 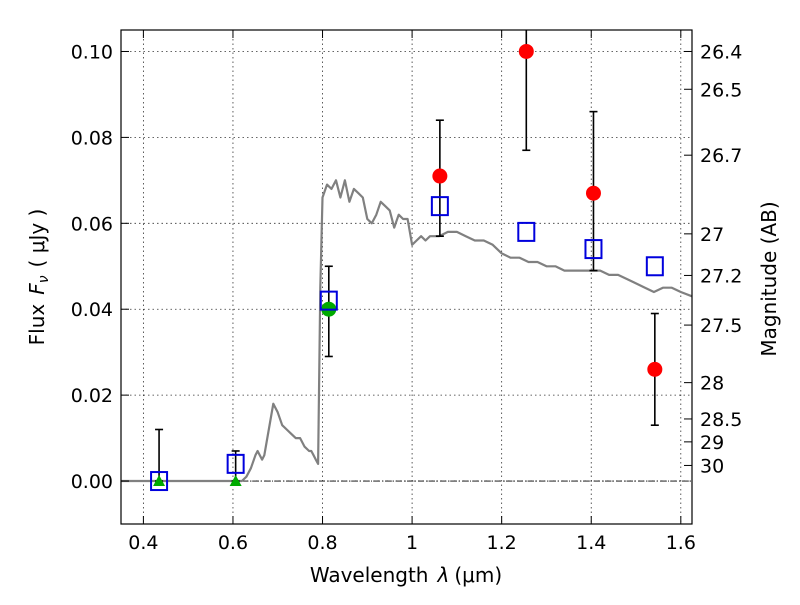 I want to click on x-axis-label: Wavelength λ (μm), so click(x=406, y=575).